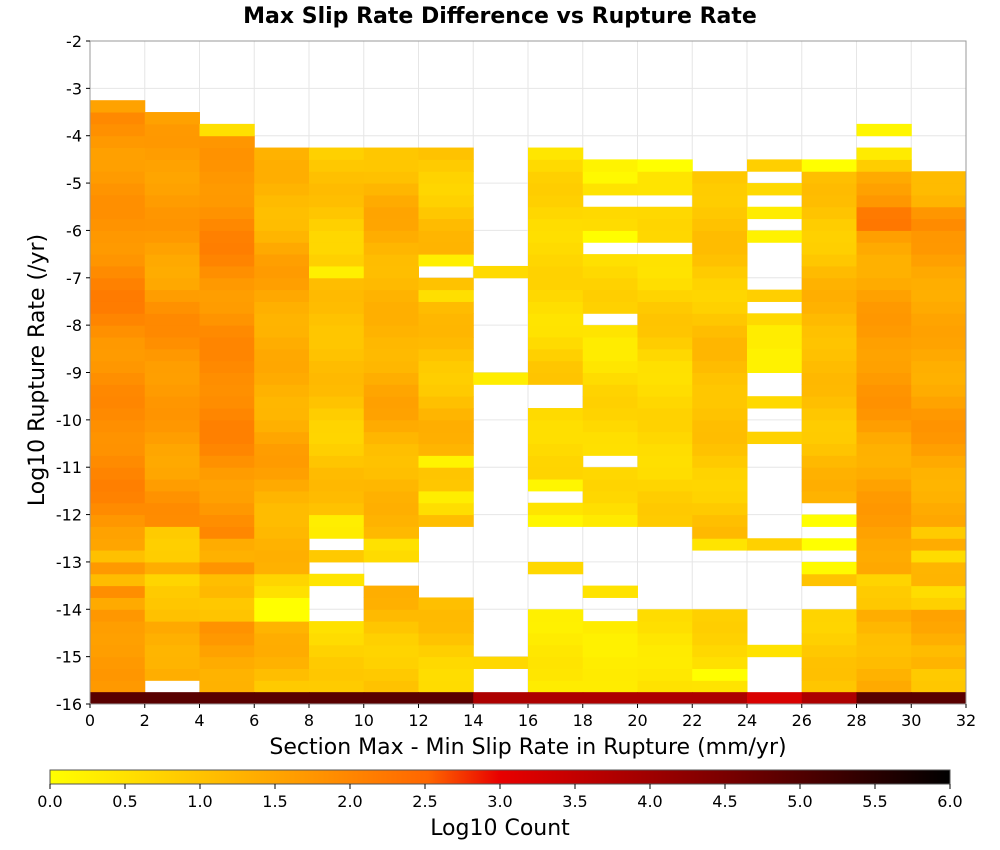  Describe the element at coordinates (74, 373) in the screenshot. I see `y-tick-label: -9` at that location.